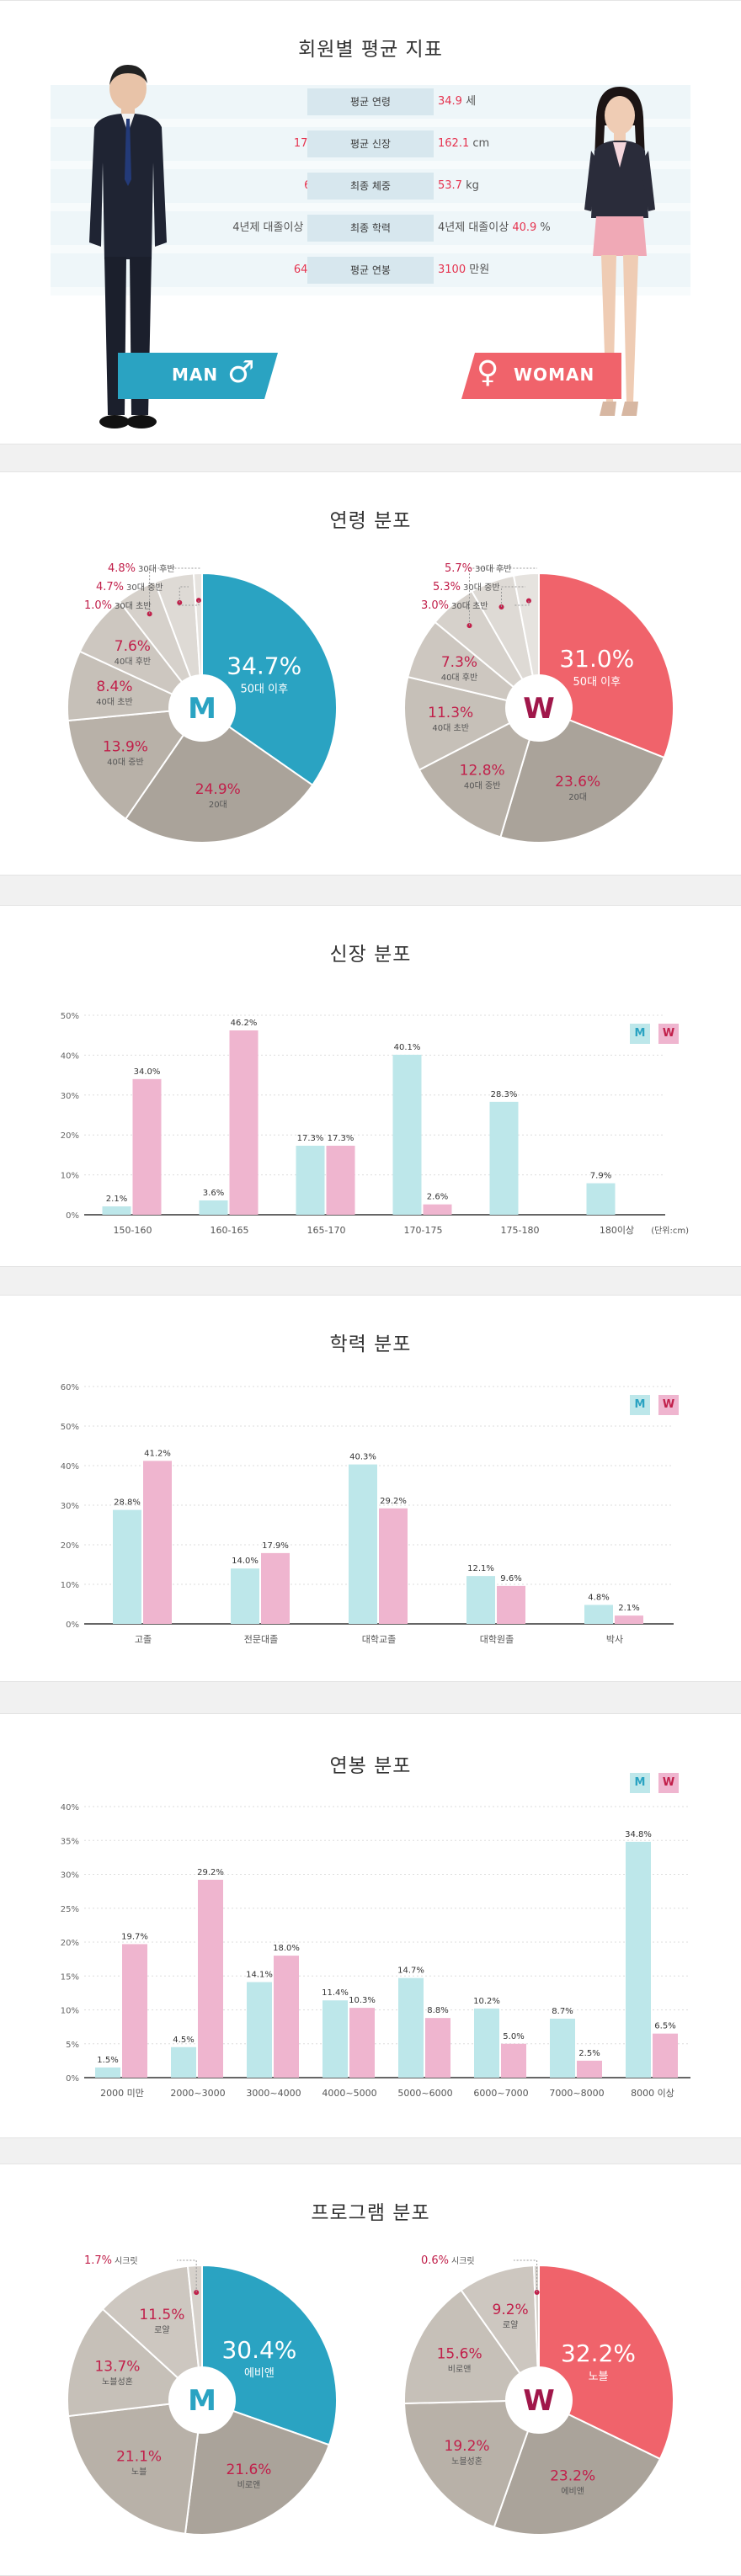 This screenshot has width=741, height=2576. What do you see at coordinates (598, 1597) in the screenshot?
I see `bar-value-label: 4.8%` at bounding box center [598, 1597].